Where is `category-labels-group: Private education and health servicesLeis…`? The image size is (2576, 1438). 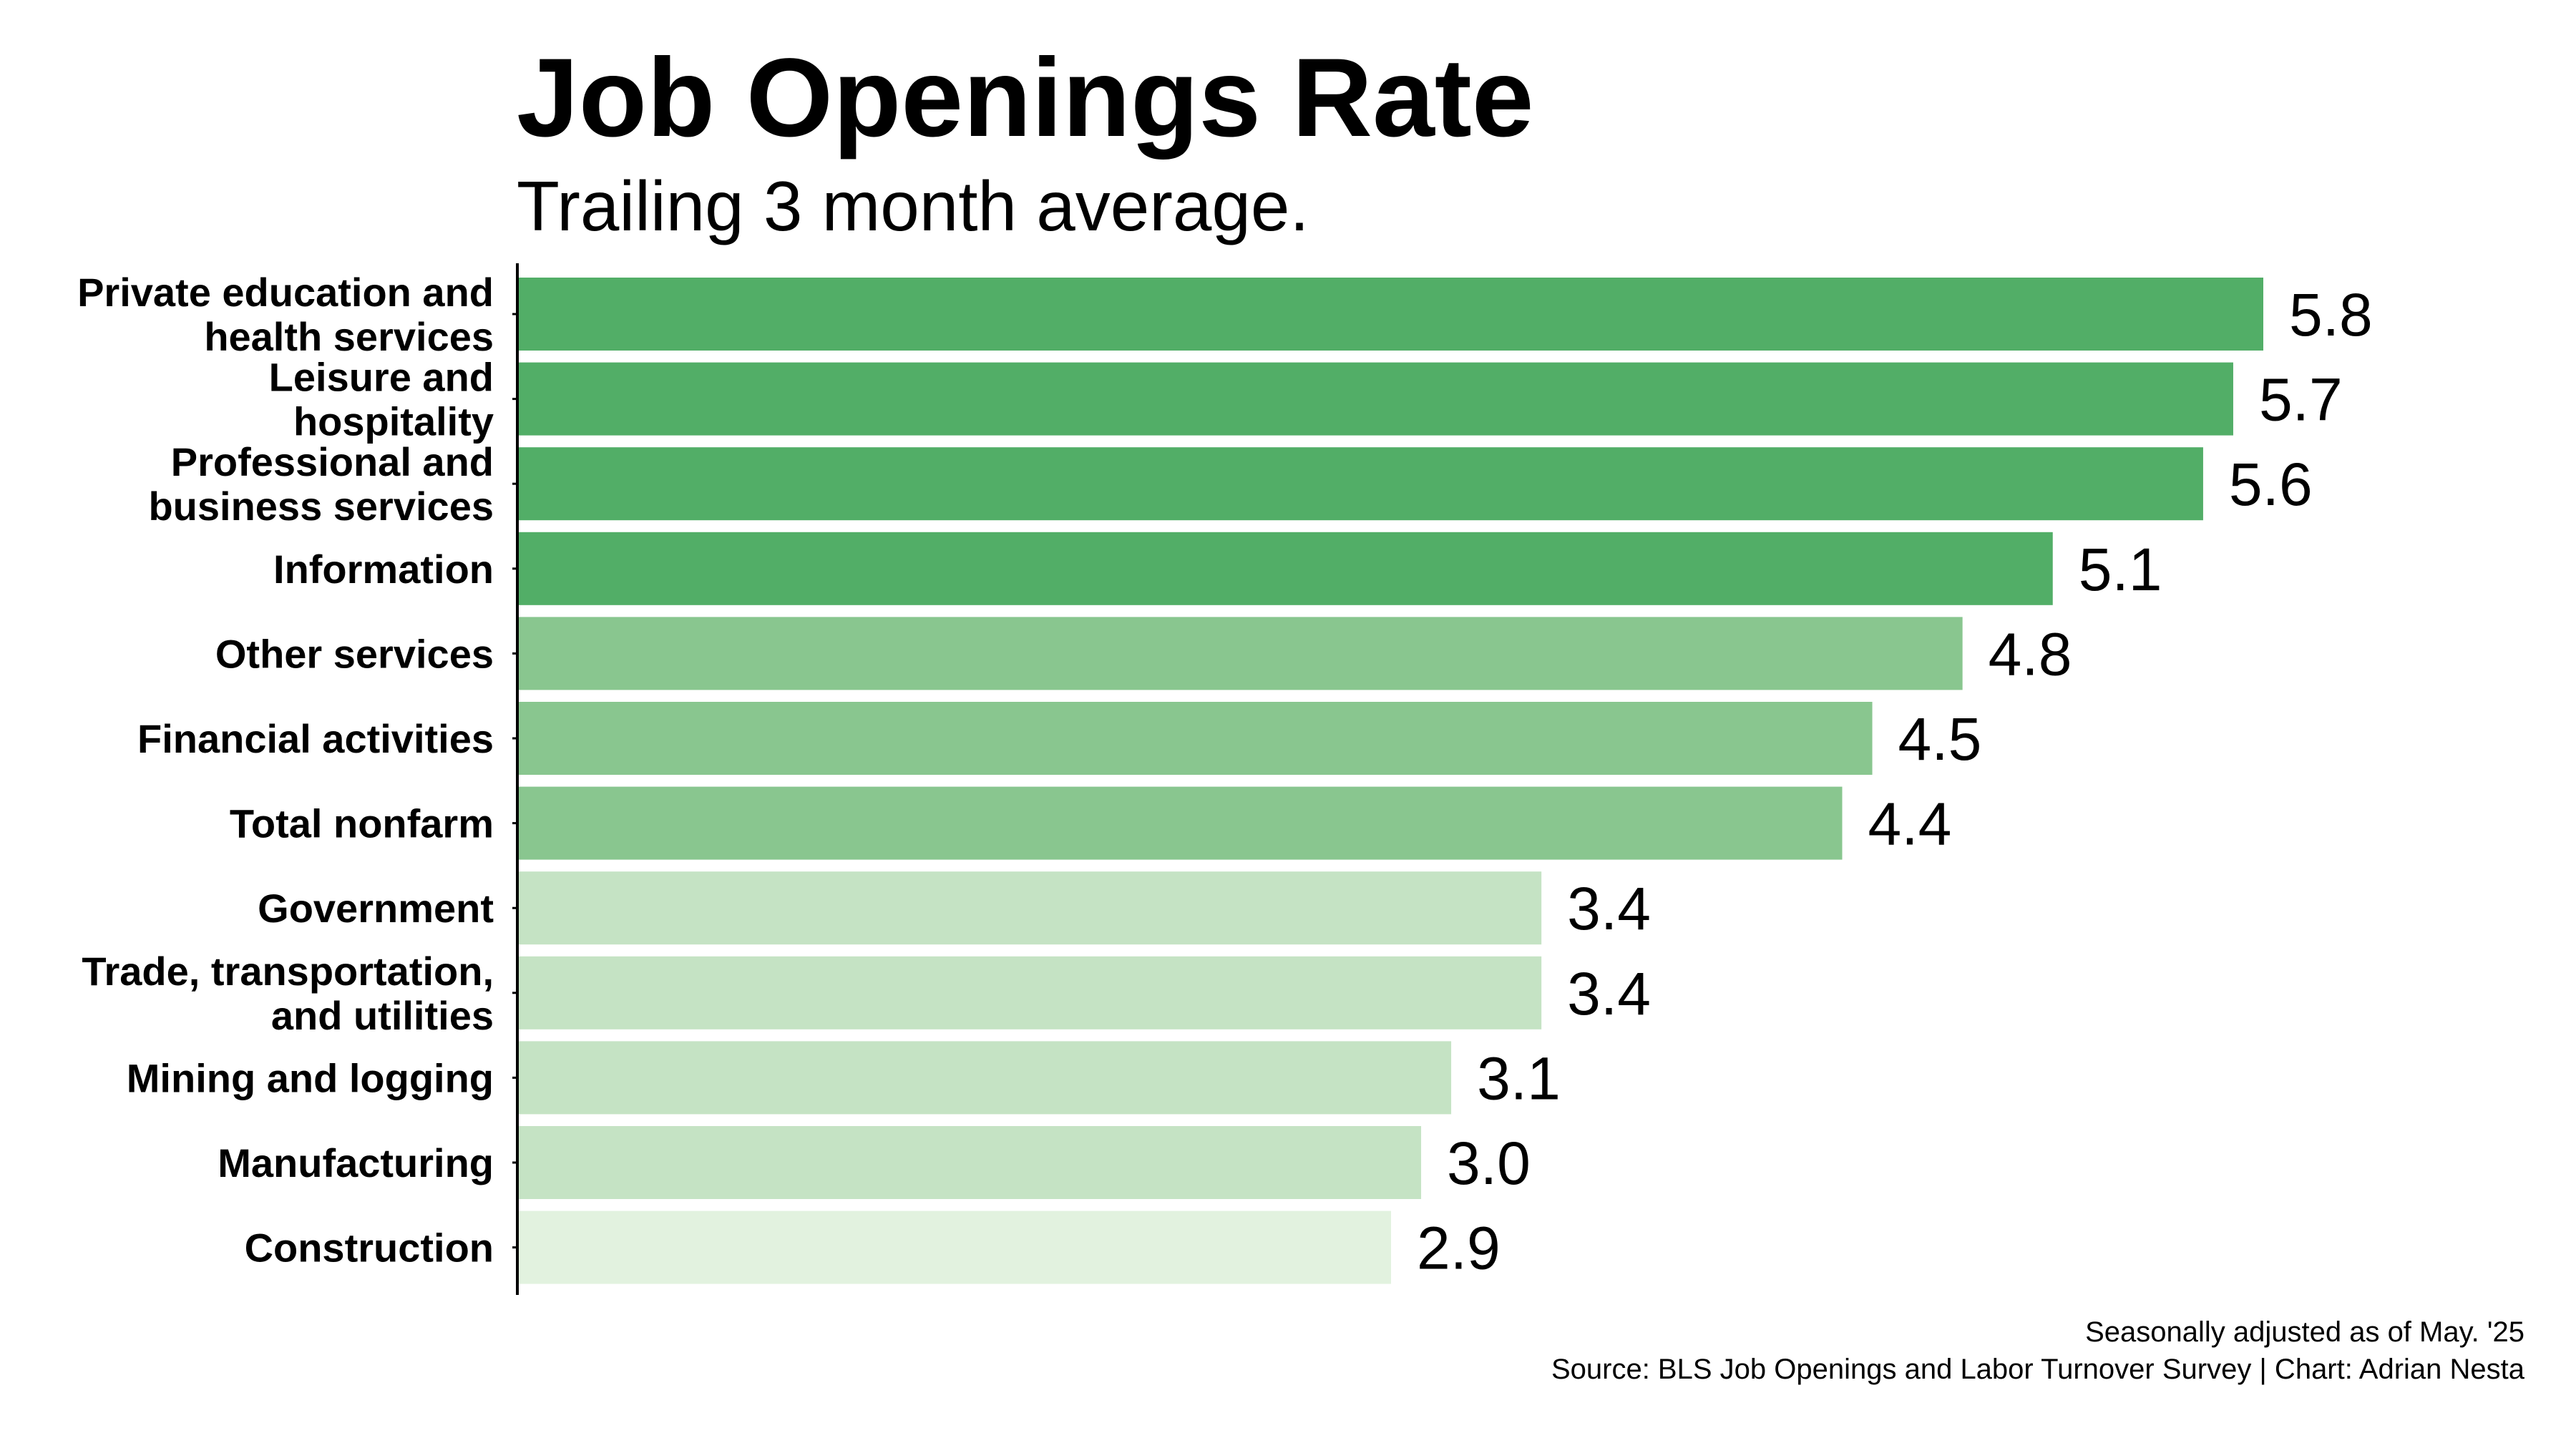 category-labels-group: Private education and health servicesLeis… is located at coordinates (297, 771).